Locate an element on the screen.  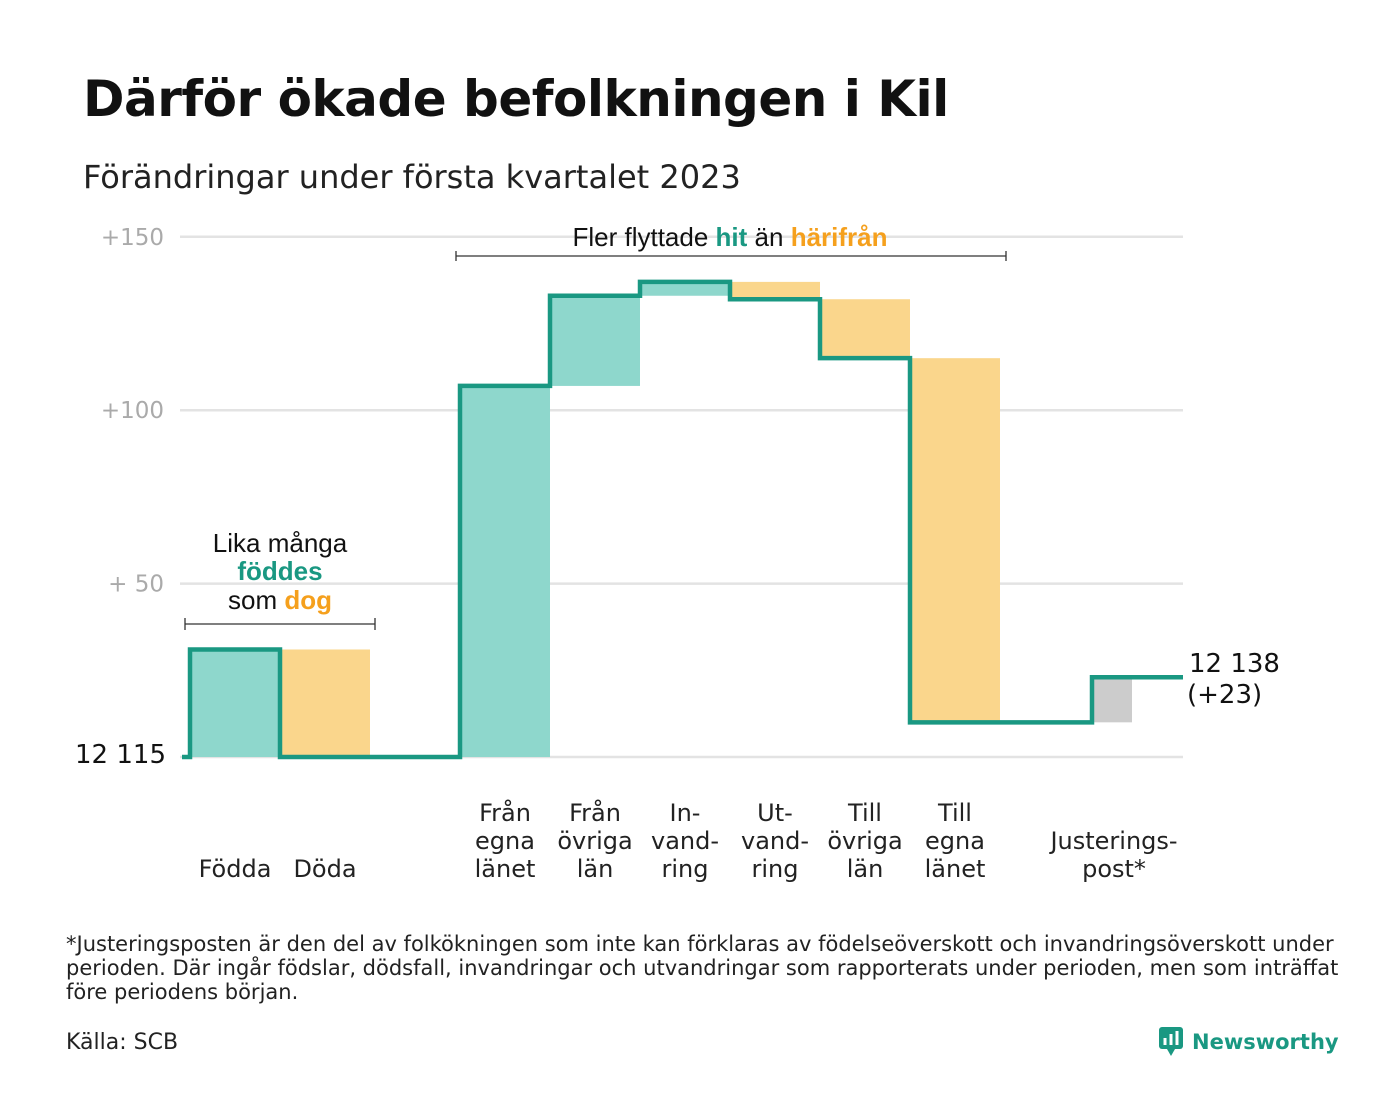
category-label-6-1: övriga is located at coordinates (864, 841).